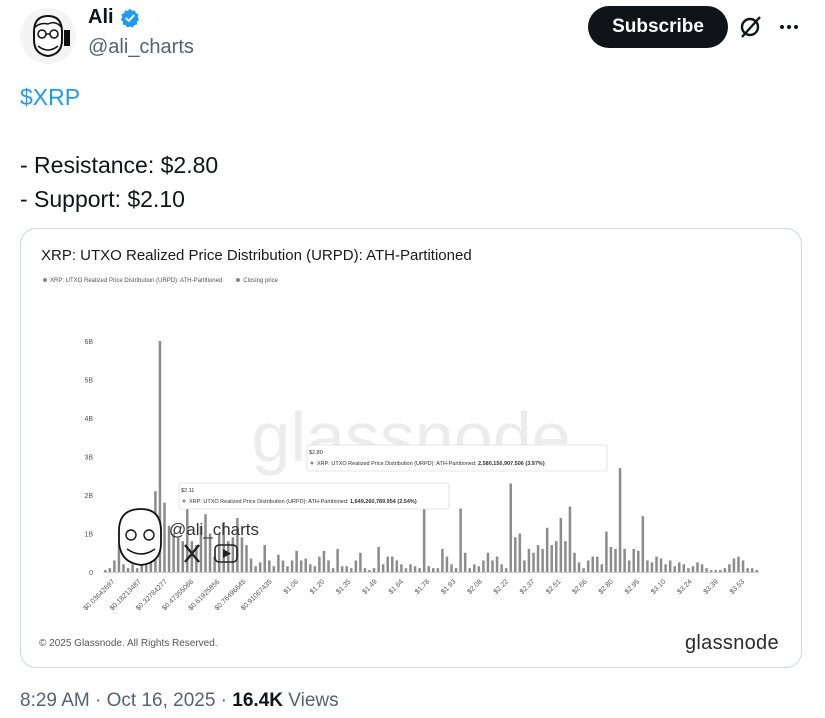 The width and height of the screenshot is (825, 718). I want to click on x-tick-label: $1.93, so click(448, 586).